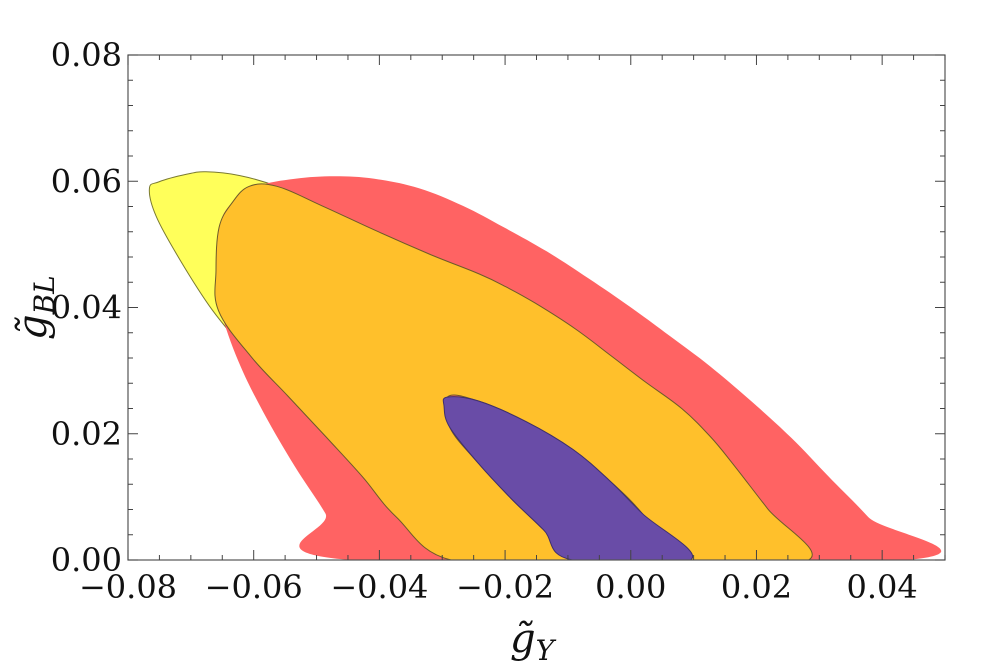 The height and width of the screenshot is (662, 1000). Describe the element at coordinates (505, 587) in the screenshot. I see `x-tick-label: −0.02` at that location.